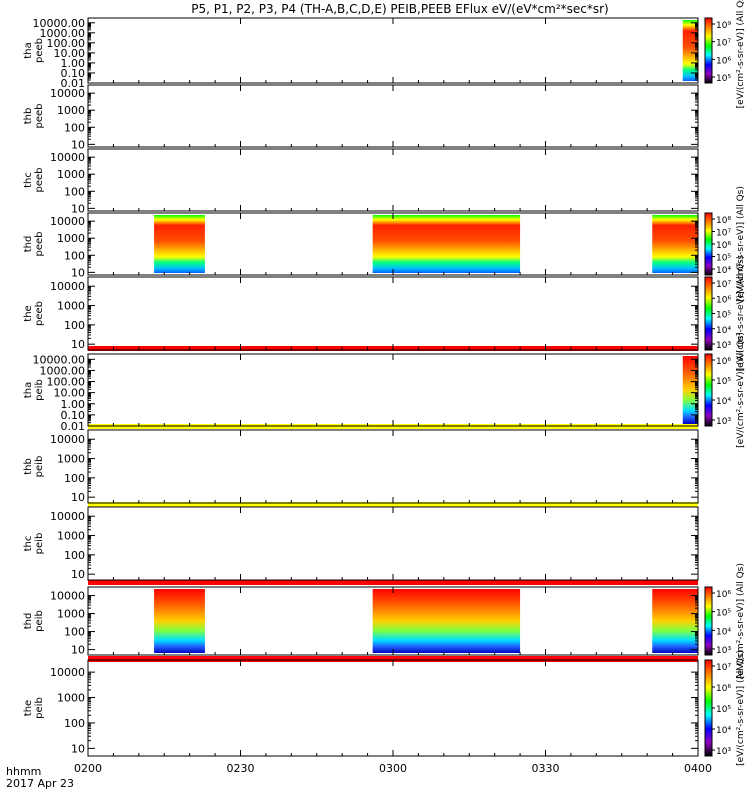  Describe the element at coordinates (723, 221) in the screenshot. I see `colorbar-tick-label: 10⁸` at that location.